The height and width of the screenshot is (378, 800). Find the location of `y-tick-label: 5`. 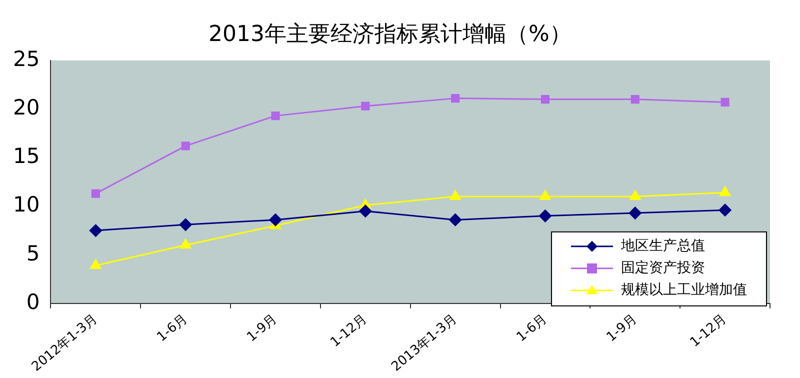

y-tick-label: 5 is located at coordinates (33, 253).